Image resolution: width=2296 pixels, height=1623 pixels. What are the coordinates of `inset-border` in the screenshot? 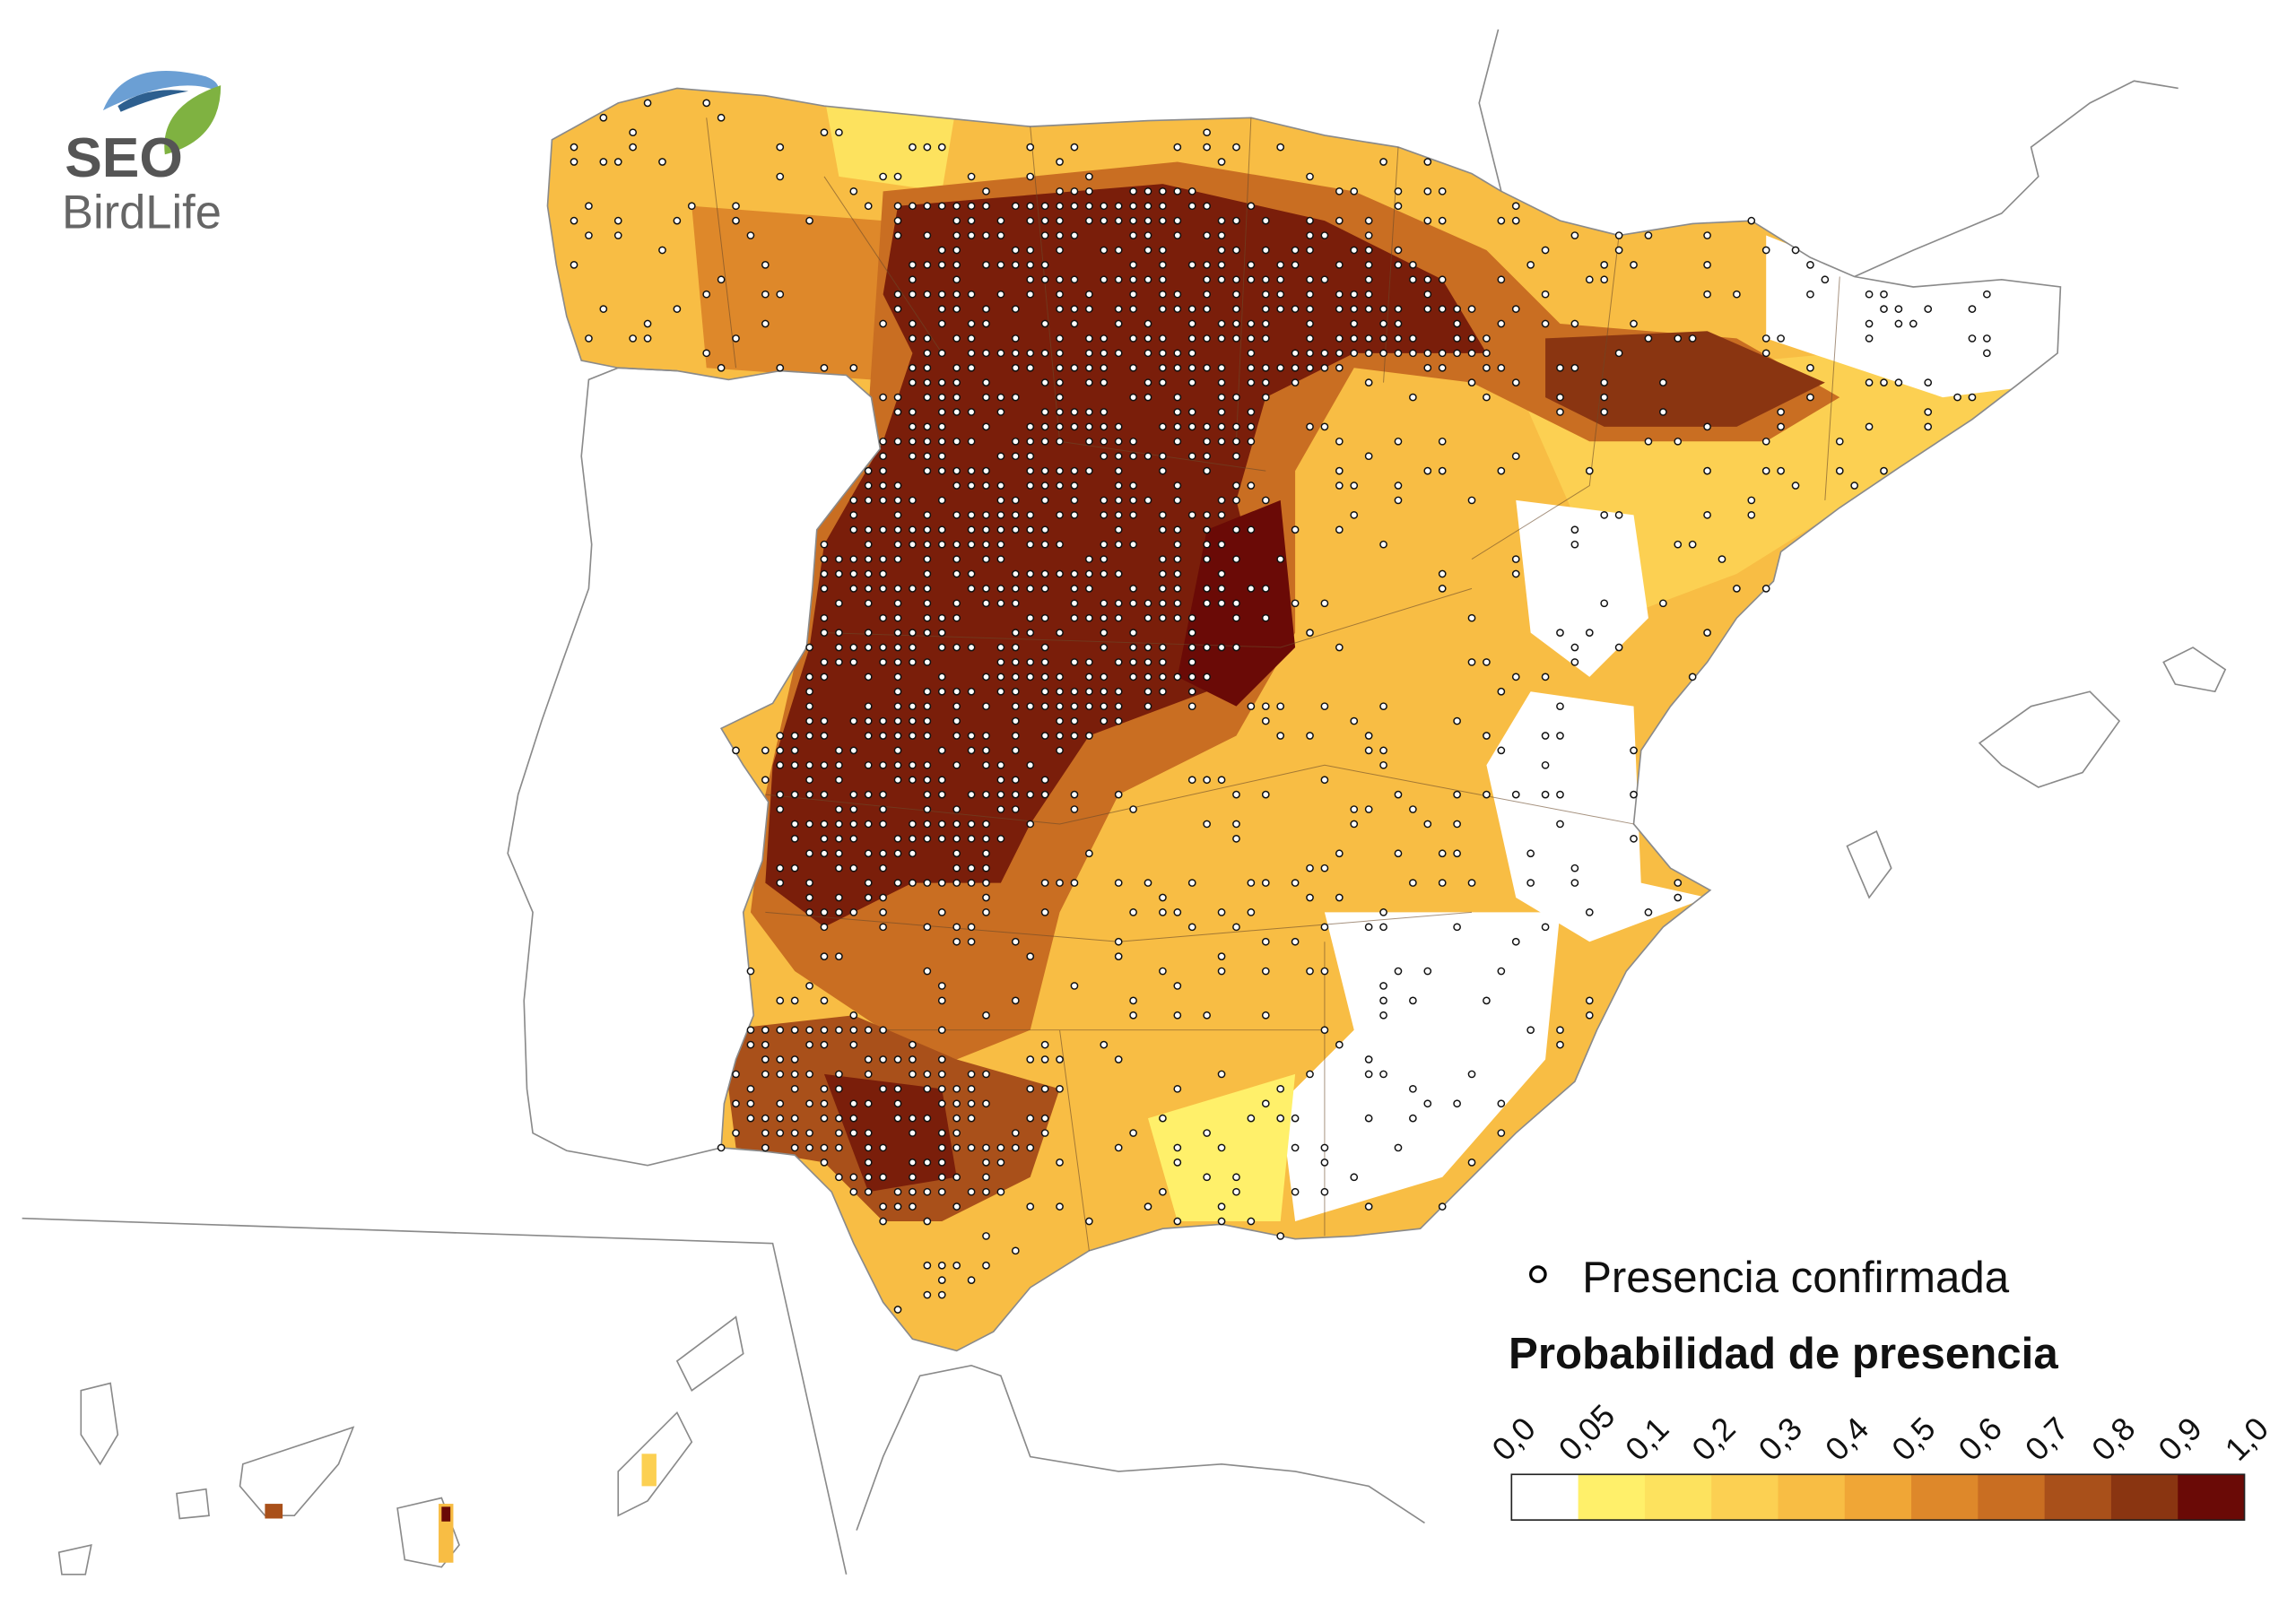 It's located at (435, 1396).